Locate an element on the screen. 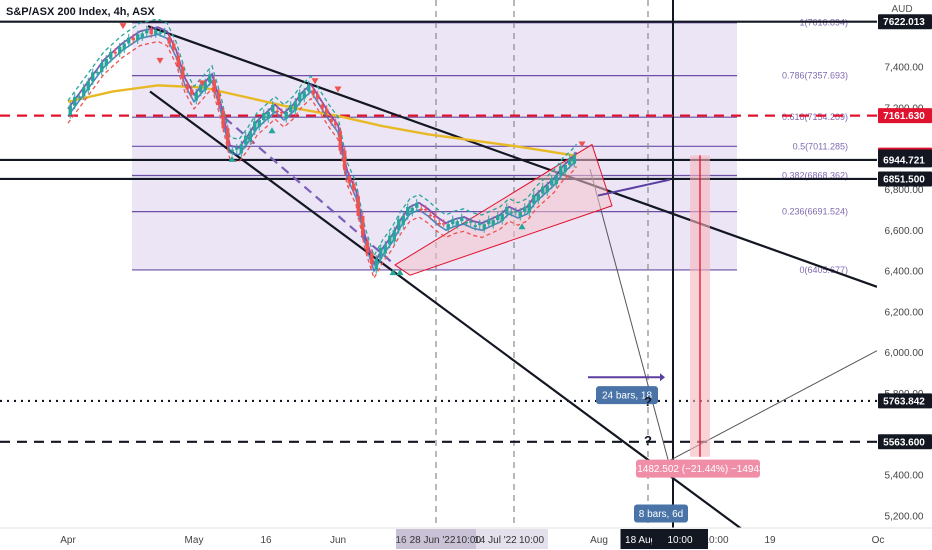 This screenshot has height=550, width=932. price-label-text: 6944.721 is located at coordinates (904, 160).